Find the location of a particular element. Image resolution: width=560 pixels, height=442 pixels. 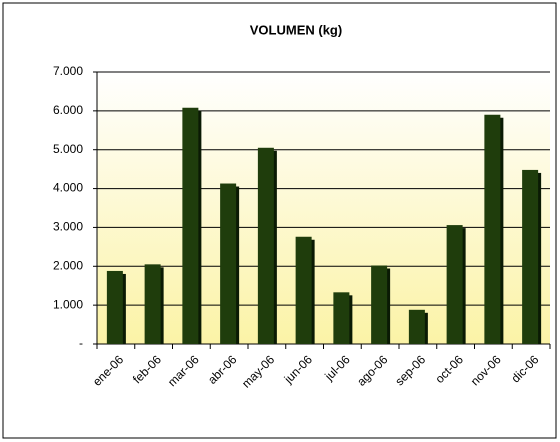

y-tick-label: 7.000 is located at coordinates (68, 71).